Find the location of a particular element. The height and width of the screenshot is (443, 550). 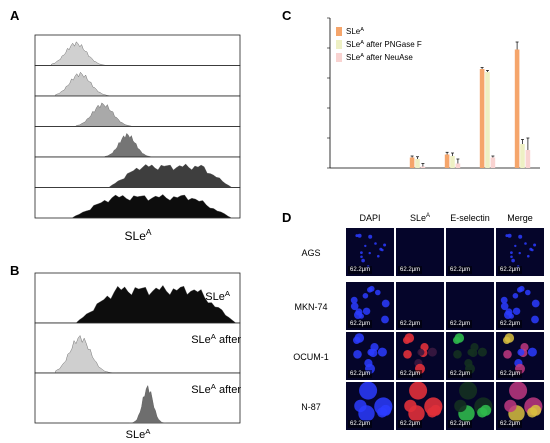

micrograph-ocum-1-e-selectin: 62.2μm is located at coordinates (470, 356).